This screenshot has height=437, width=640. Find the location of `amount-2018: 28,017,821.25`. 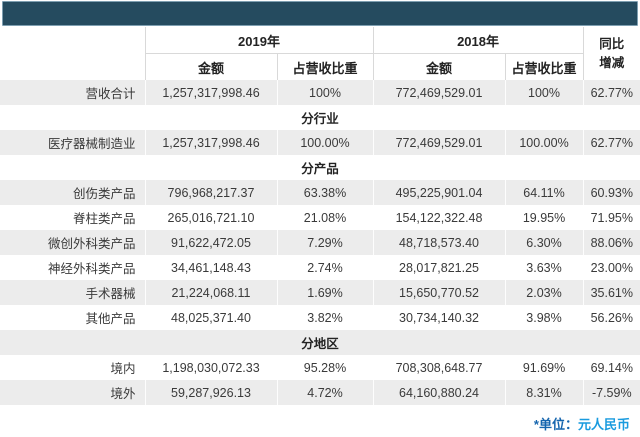

amount-2018: 28,017,821.25 is located at coordinates (439, 267).